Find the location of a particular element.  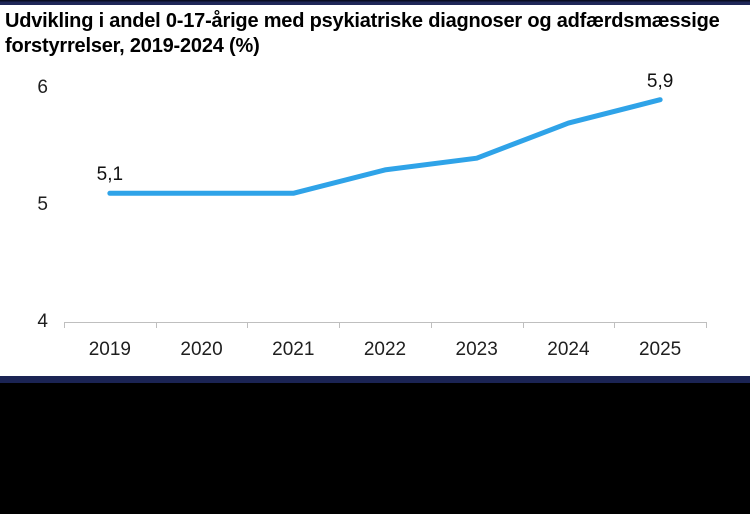

x-axis-label: 2023 is located at coordinates (476, 349).